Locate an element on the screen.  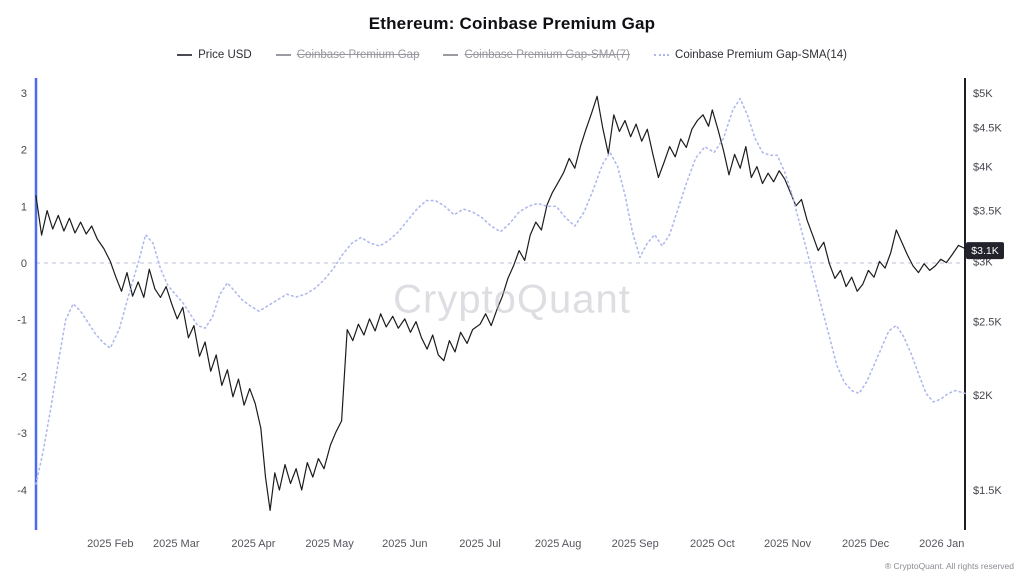
left-axis-tick: 0 is located at coordinates (24, 264).